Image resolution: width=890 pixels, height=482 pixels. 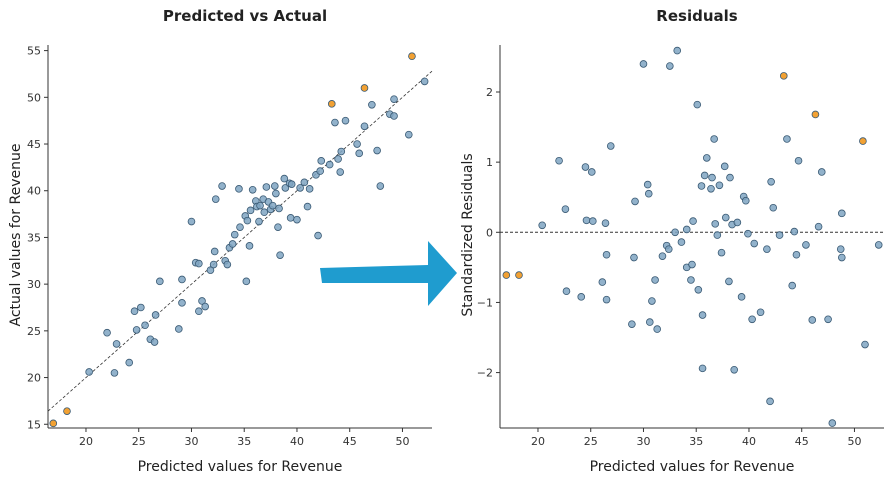 What do you see at coordinates (696, 16) in the screenshot?
I see `chart-title: Residuals` at bounding box center [696, 16].